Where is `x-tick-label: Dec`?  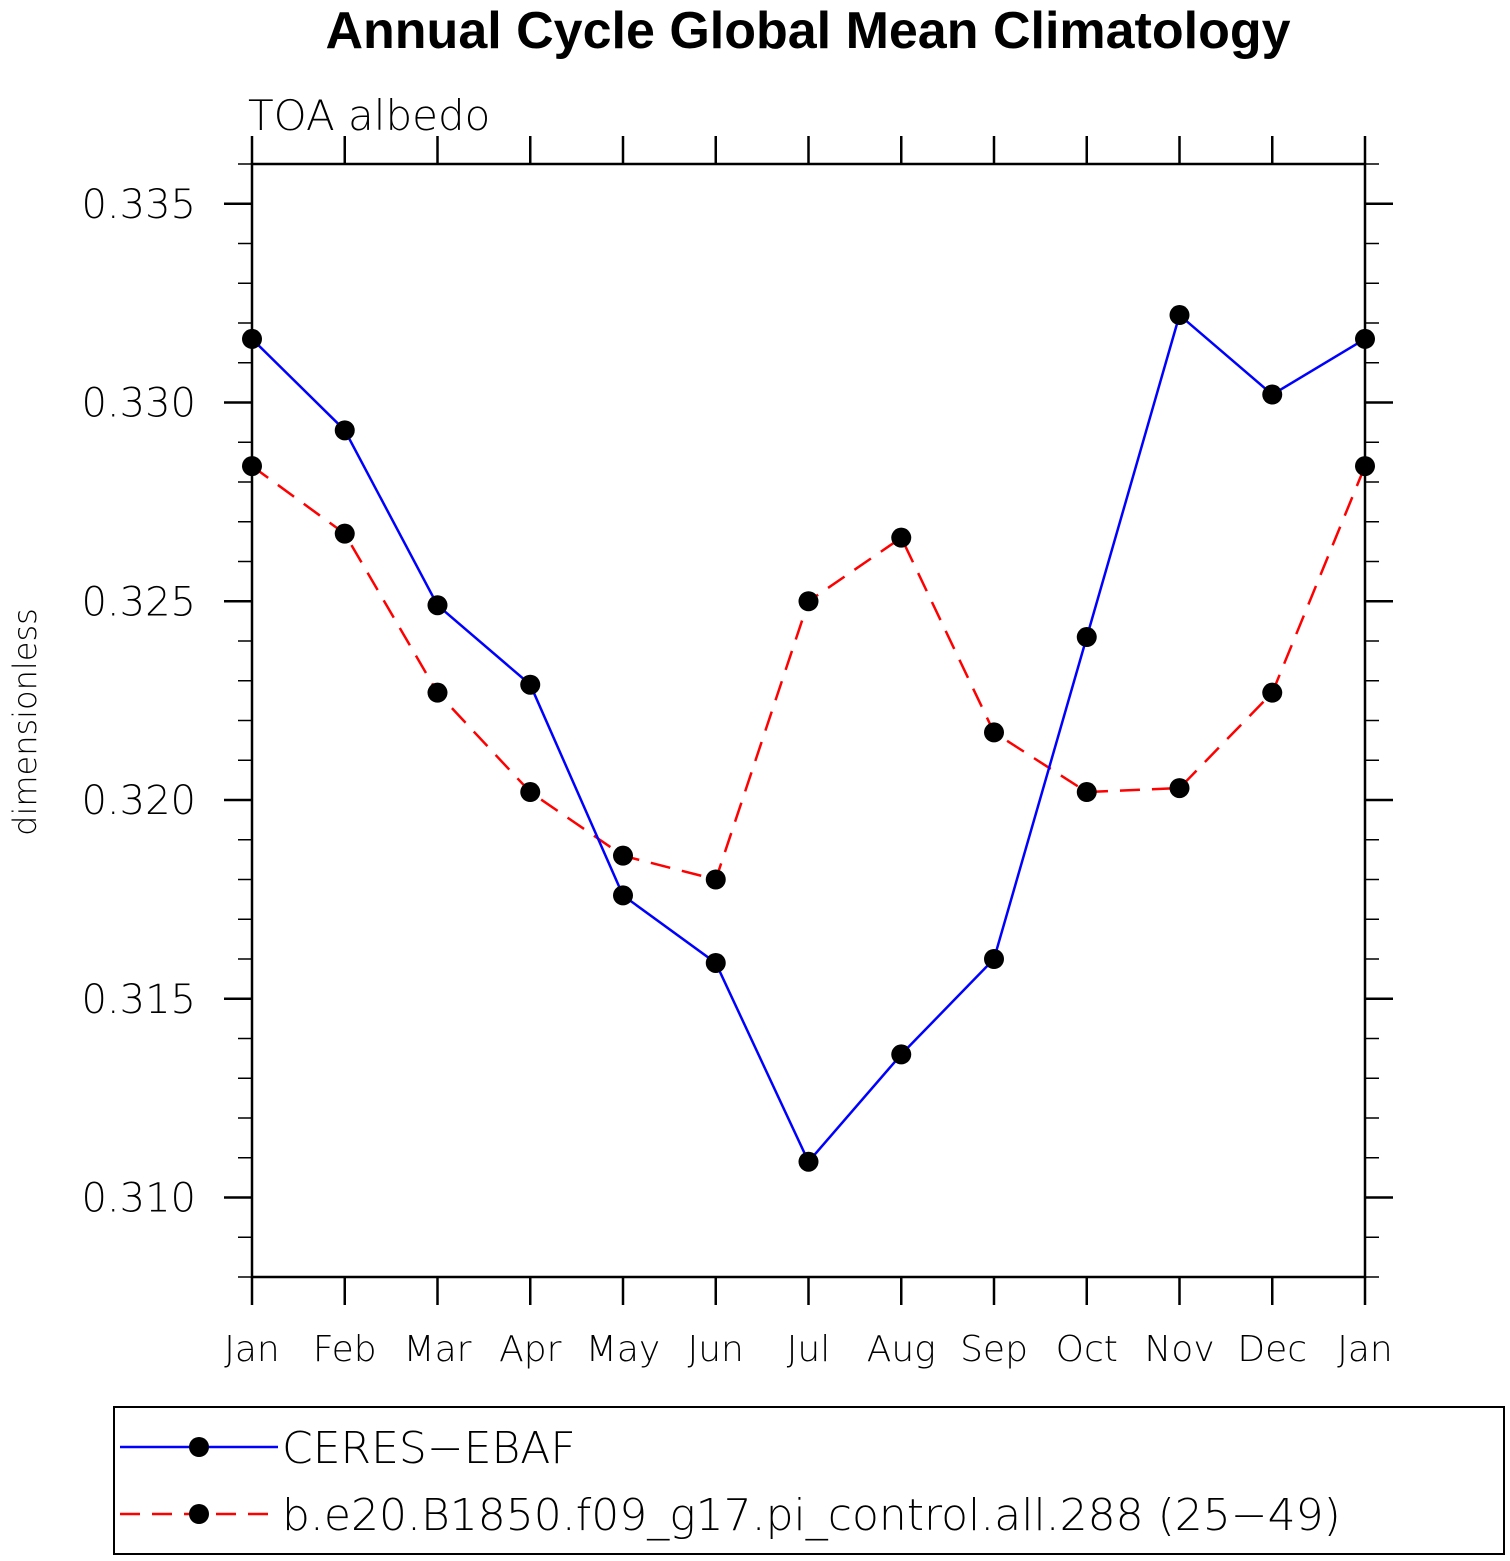
x-tick-label: Dec is located at coordinates (1272, 1349).